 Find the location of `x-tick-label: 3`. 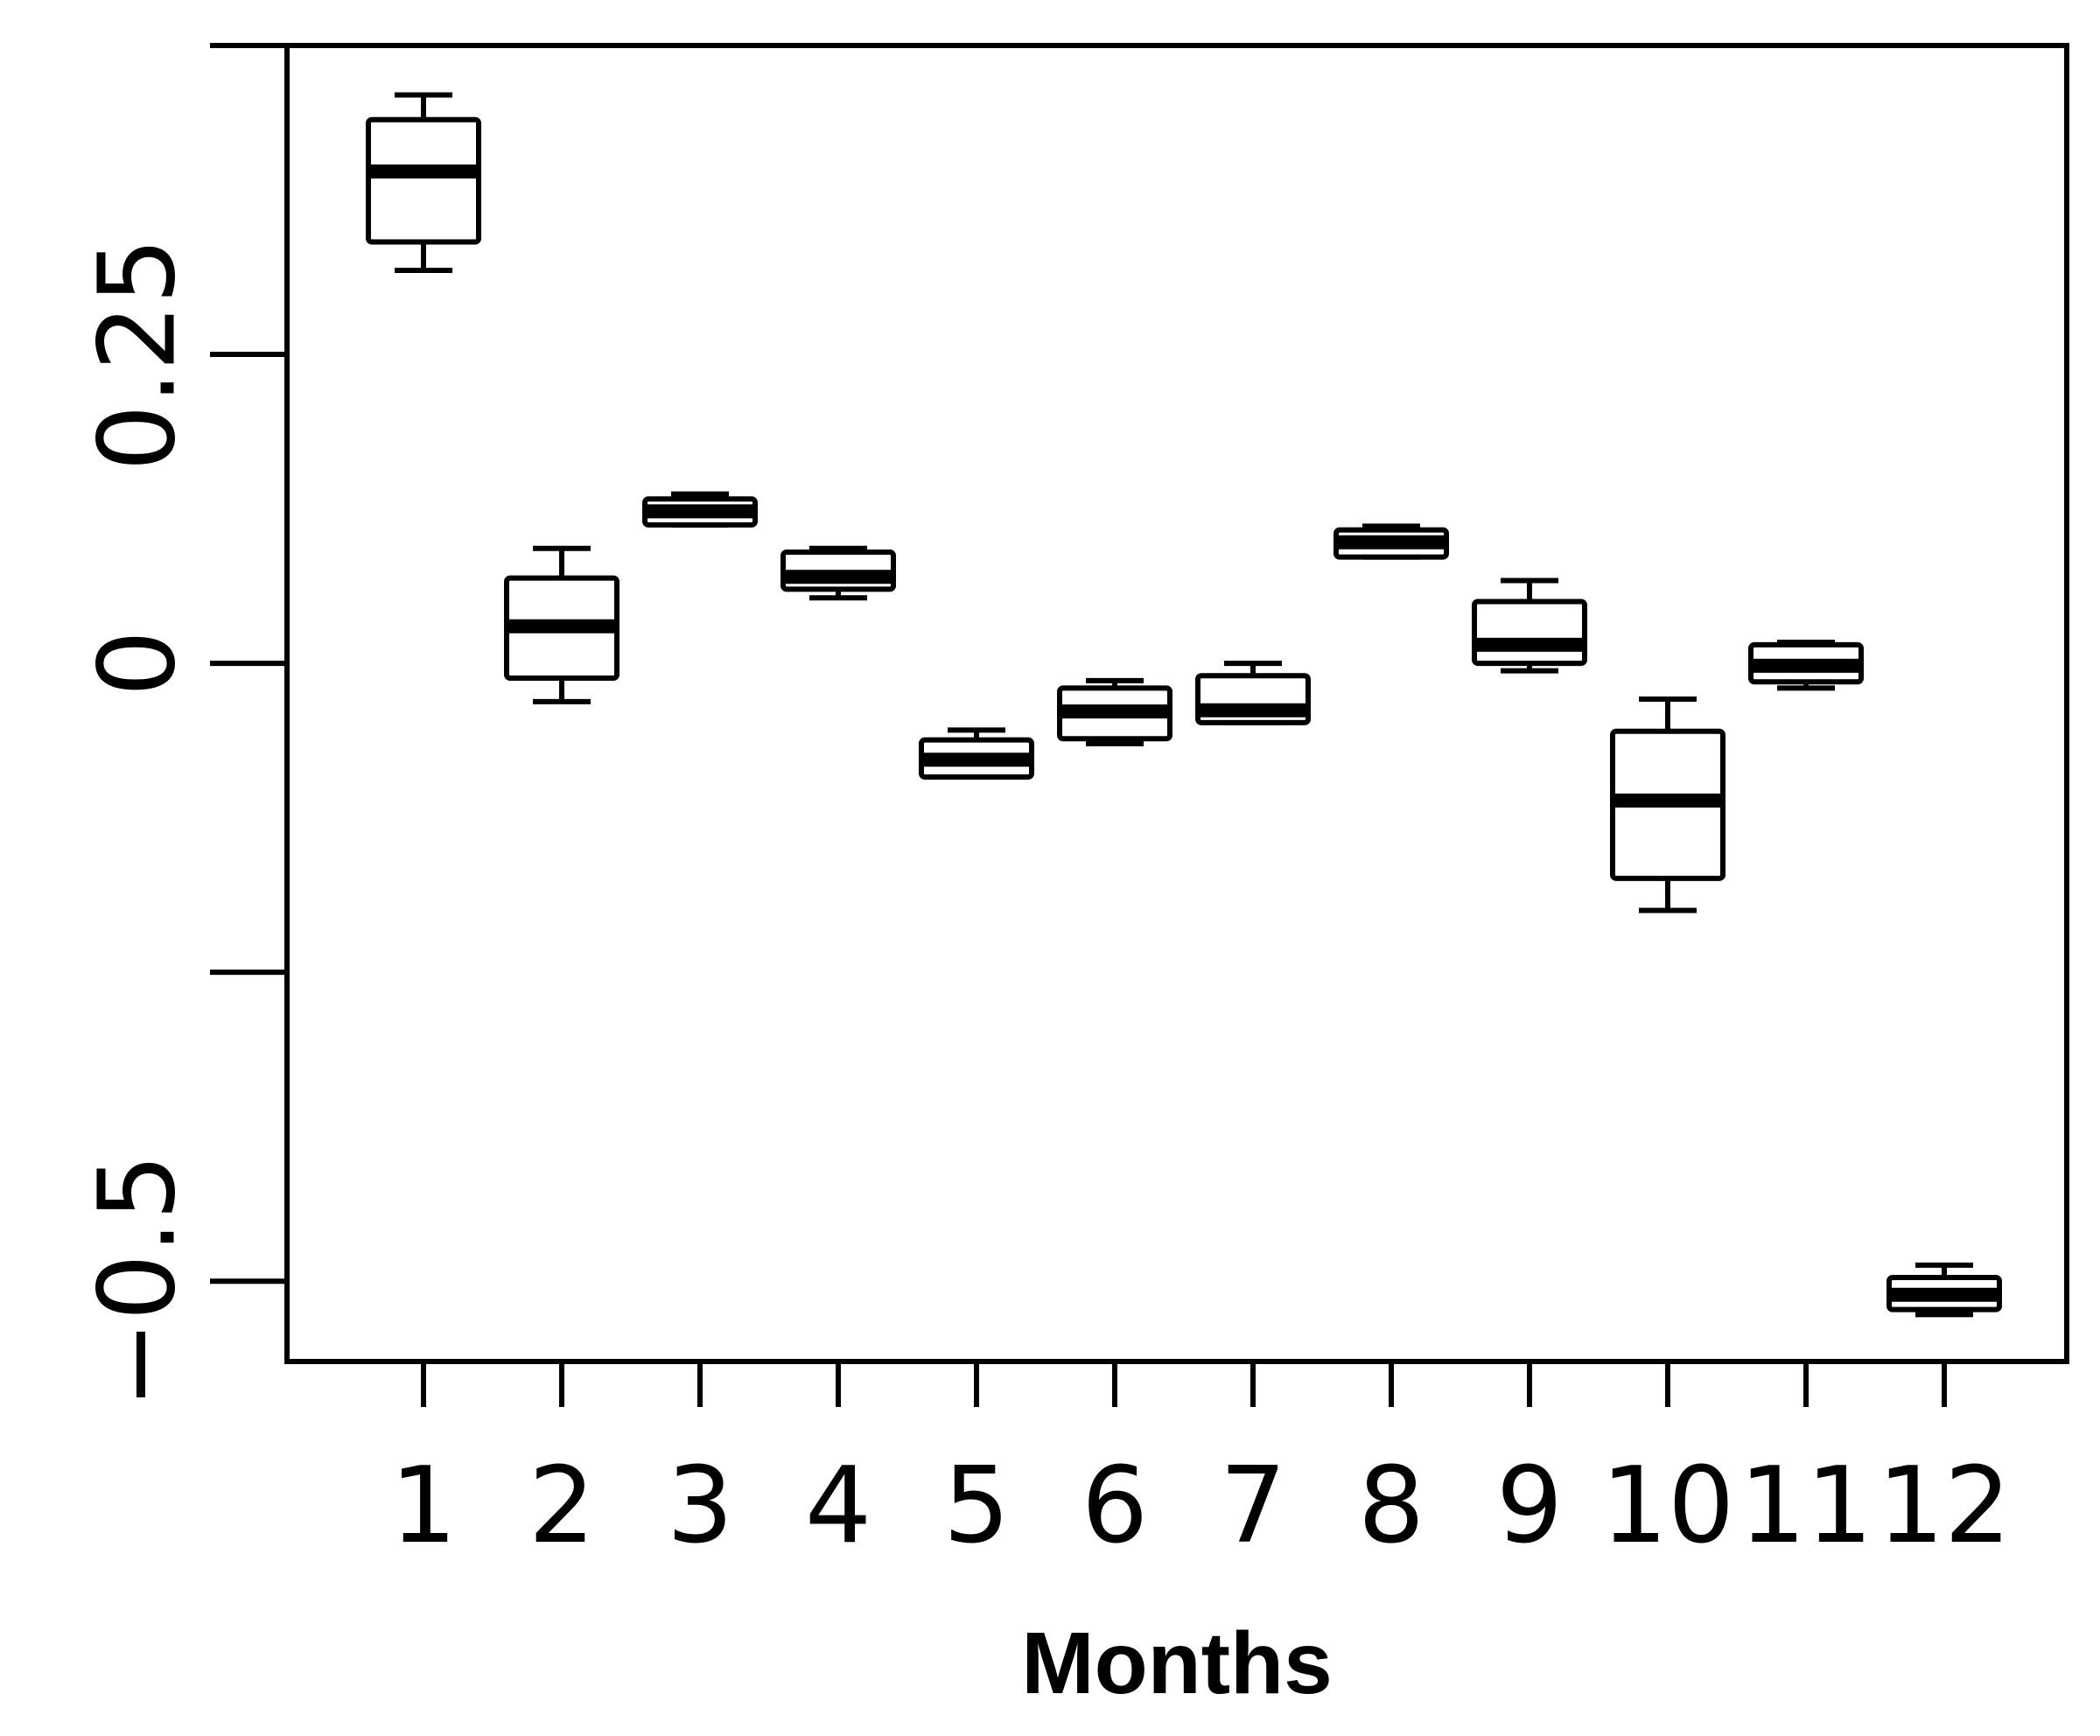

x-tick-label: 3 is located at coordinates (700, 1506).